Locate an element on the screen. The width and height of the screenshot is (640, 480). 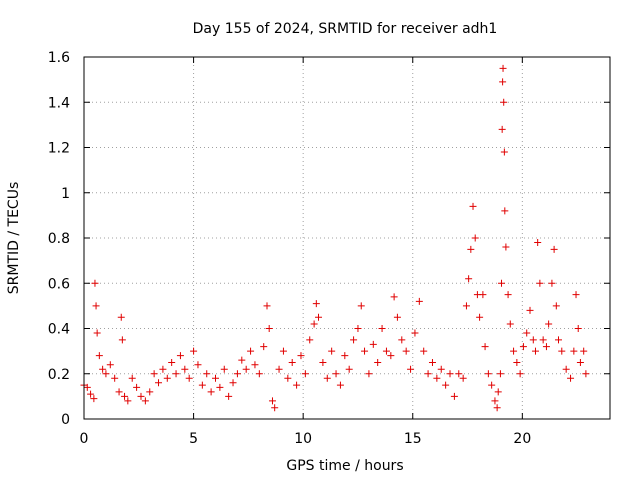
y-tick-label: 0.2 is located at coordinates (59, 375).